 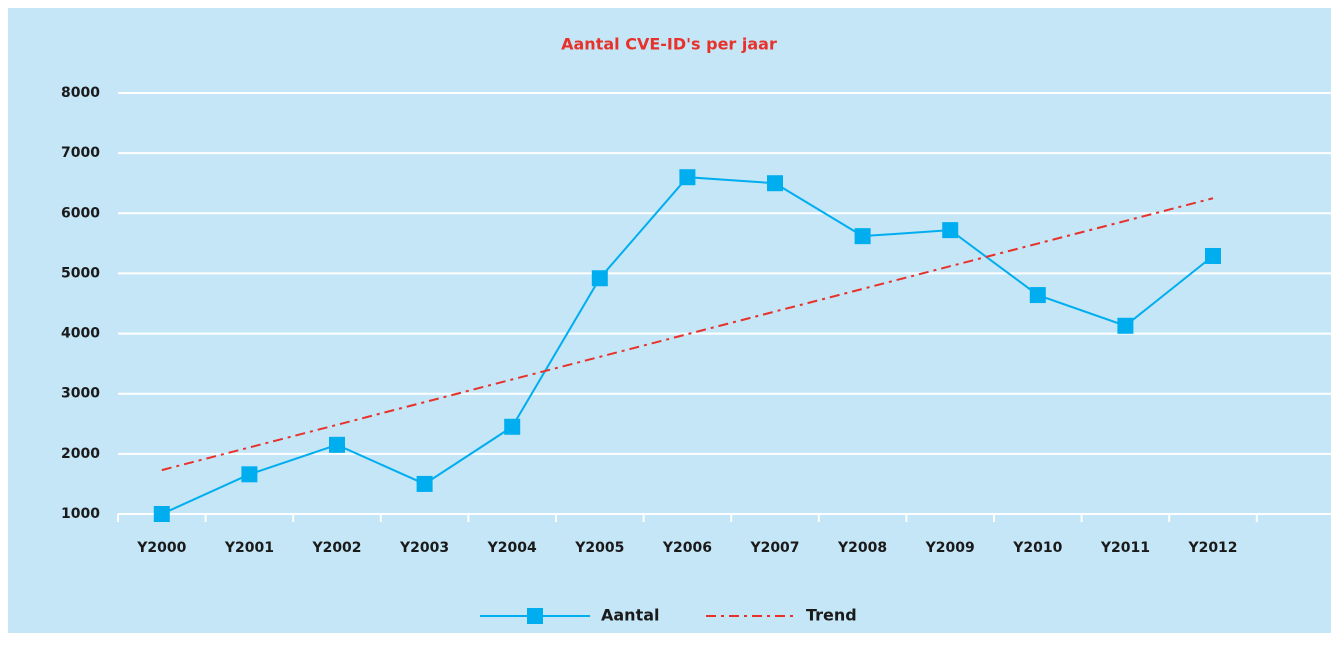 I want to click on x-tick-label: Y2009, so click(x=950, y=548).